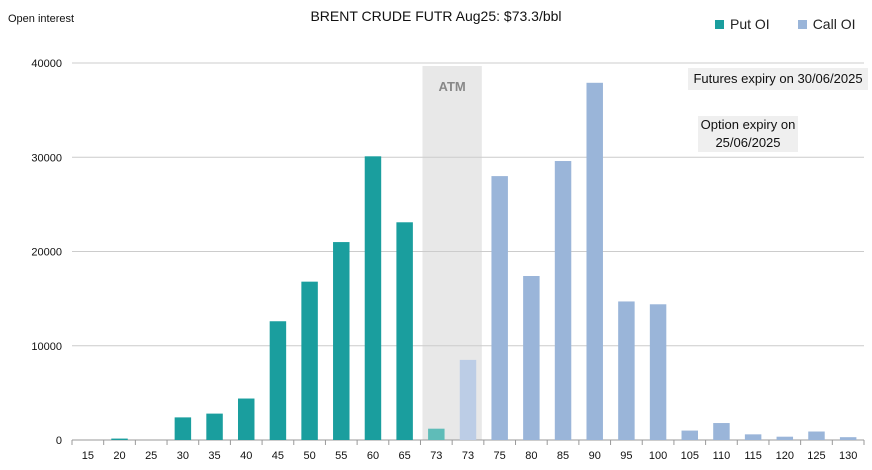 This screenshot has width=872, height=470. Describe the element at coordinates (183, 456) in the screenshot. I see `x-tick-label: 30` at that location.